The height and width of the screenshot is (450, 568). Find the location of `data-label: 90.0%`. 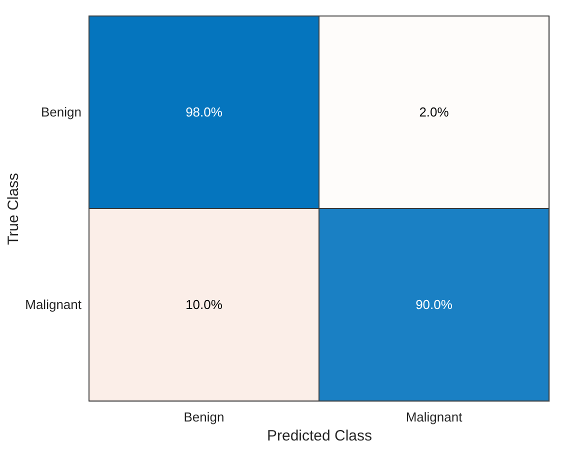

data-label: 90.0% is located at coordinates (434, 304).